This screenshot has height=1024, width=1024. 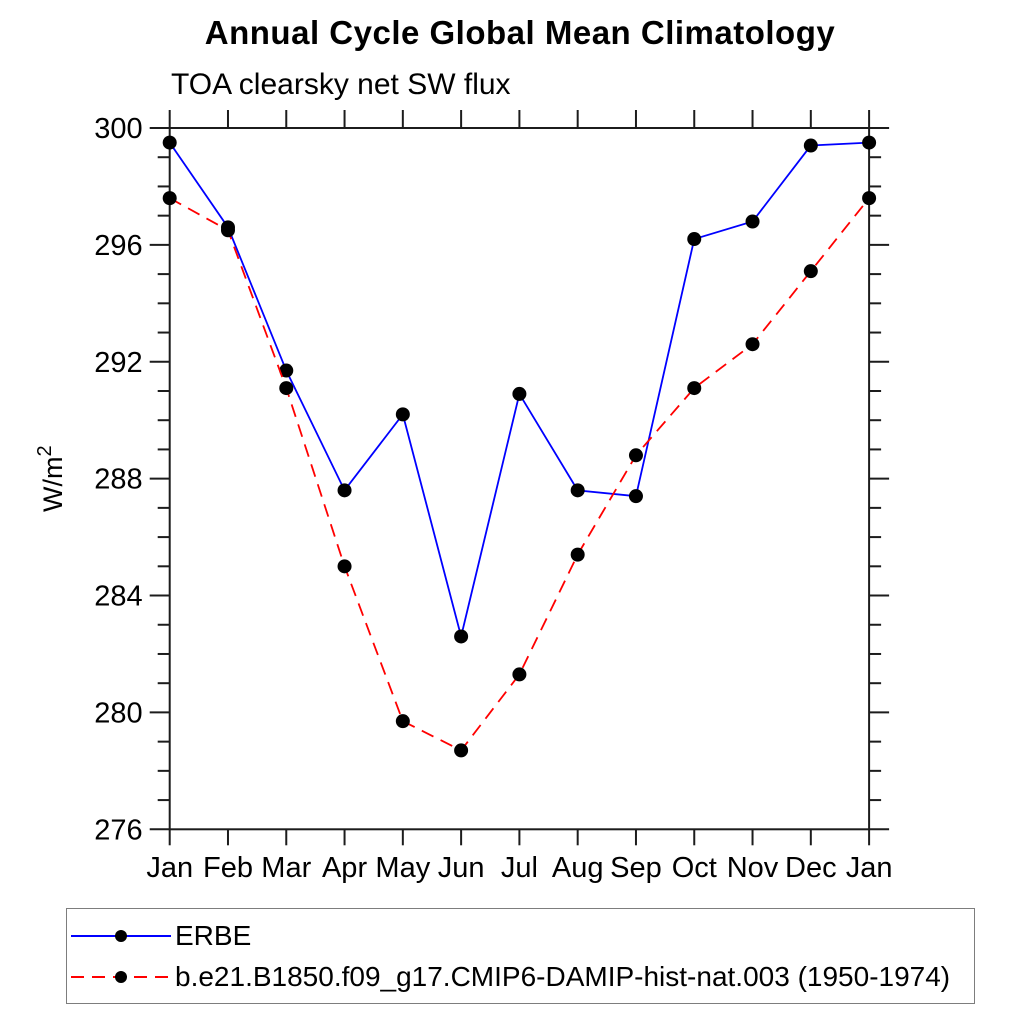 What do you see at coordinates (402, 868) in the screenshot?
I see `x-tick-label: May` at bounding box center [402, 868].